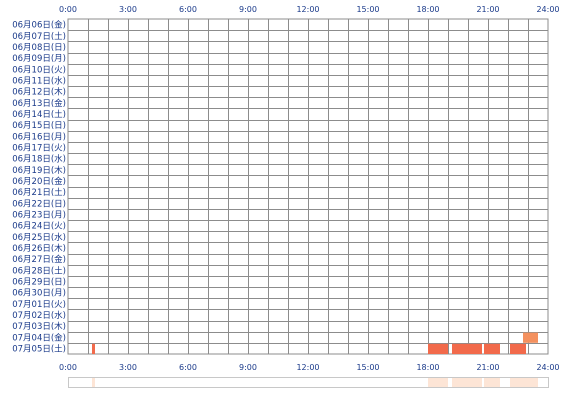  What do you see at coordinates (39, 59) in the screenshot?
I see `row-label: 06月09日(月)` at bounding box center [39, 59].